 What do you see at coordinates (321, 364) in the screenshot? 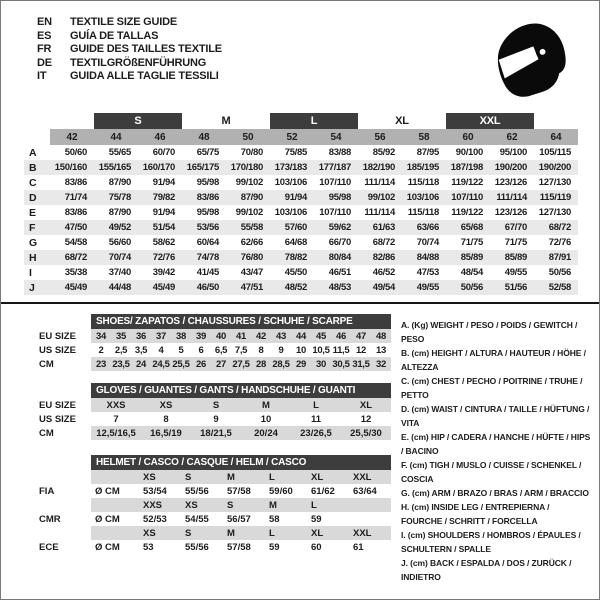
I see `shoes-size-cell: 30` at bounding box center [321, 364].